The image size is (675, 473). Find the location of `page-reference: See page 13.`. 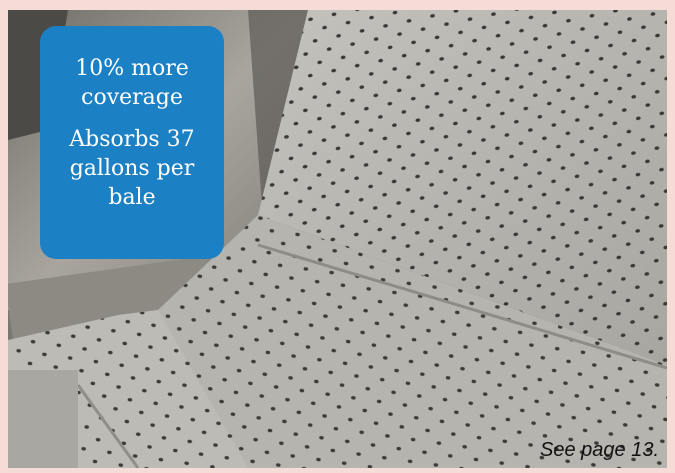

page-reference: See page 13. is located at coordinates (599, 450).